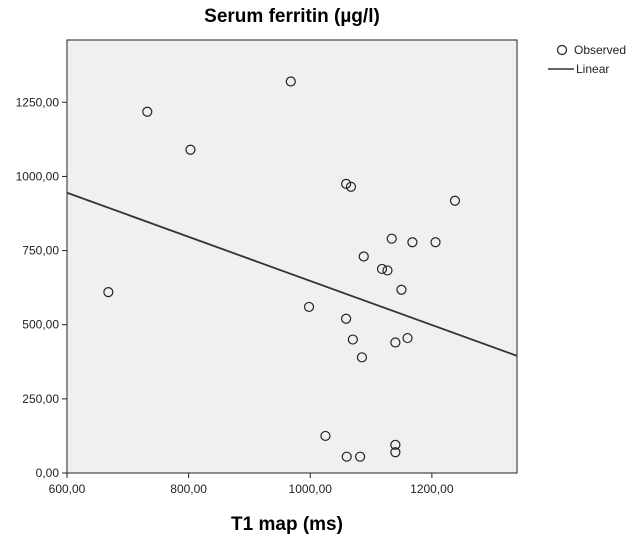 This screenshot has width=644, height=543. What do you see at coordinates (251, 484) in the screenshot?
I see `x-axis: 600,00 800,00 1000,00 1200,00` at bounding box center [251, 484].